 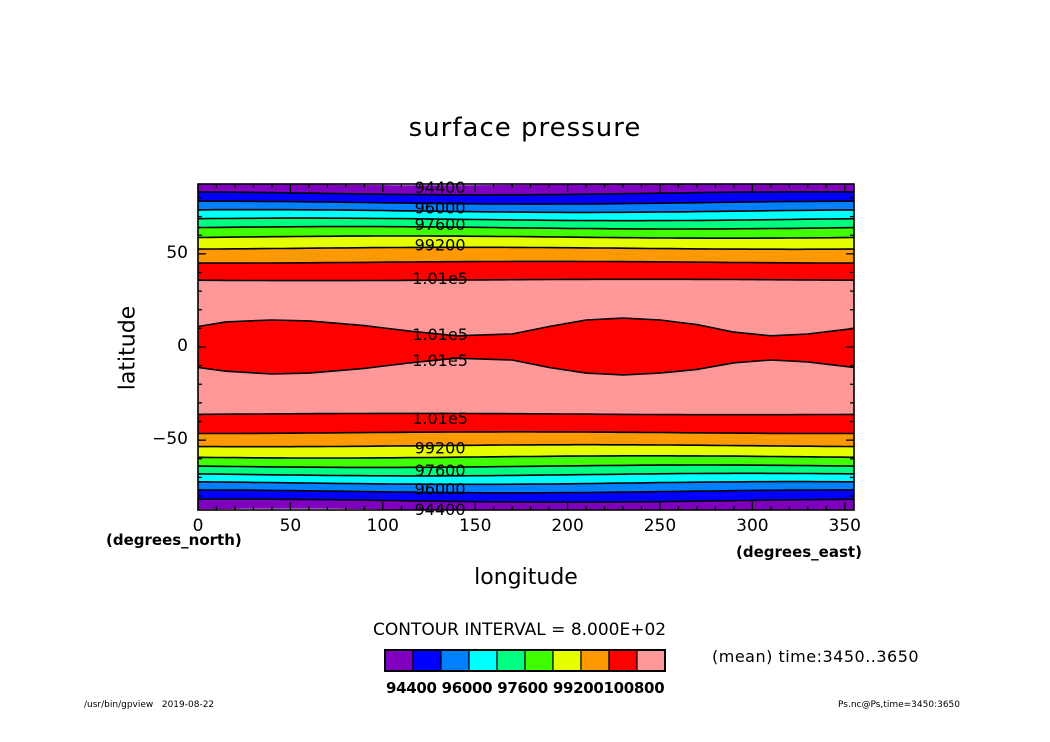 I want to click on x-tick-label: 150, so click(x=475, y=526).